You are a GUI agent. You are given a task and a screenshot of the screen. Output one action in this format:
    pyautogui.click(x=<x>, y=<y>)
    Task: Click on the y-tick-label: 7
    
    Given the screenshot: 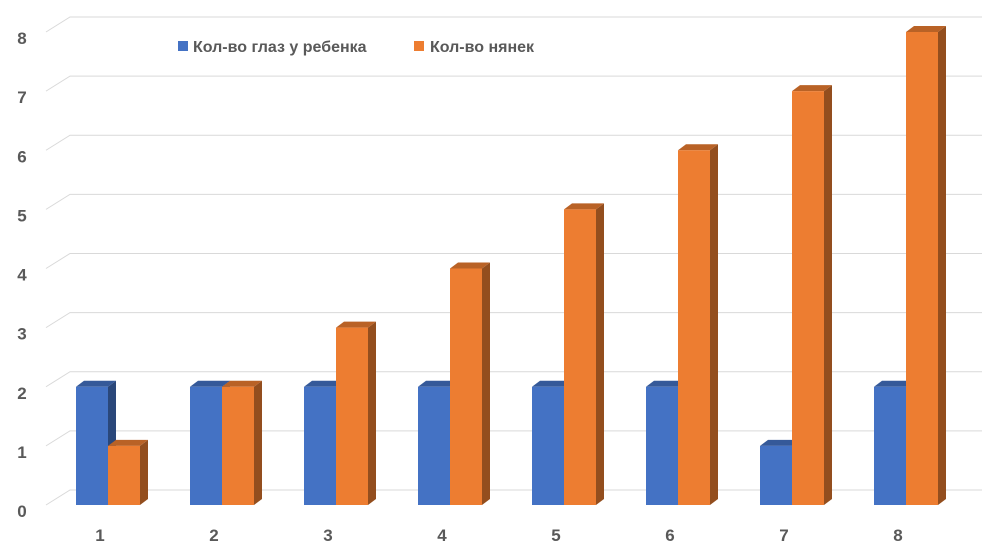 What is the action you would take?
    pyautogui.click(x=21, y=97)
    